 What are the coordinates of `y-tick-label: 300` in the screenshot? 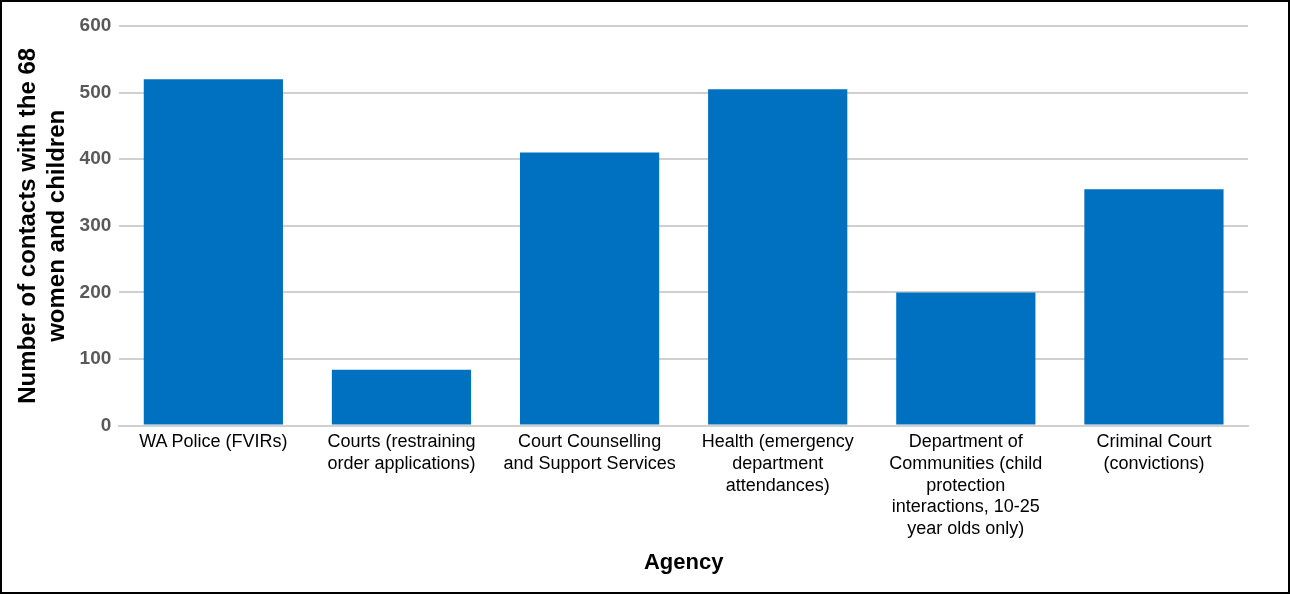 It's located at (95, 225).